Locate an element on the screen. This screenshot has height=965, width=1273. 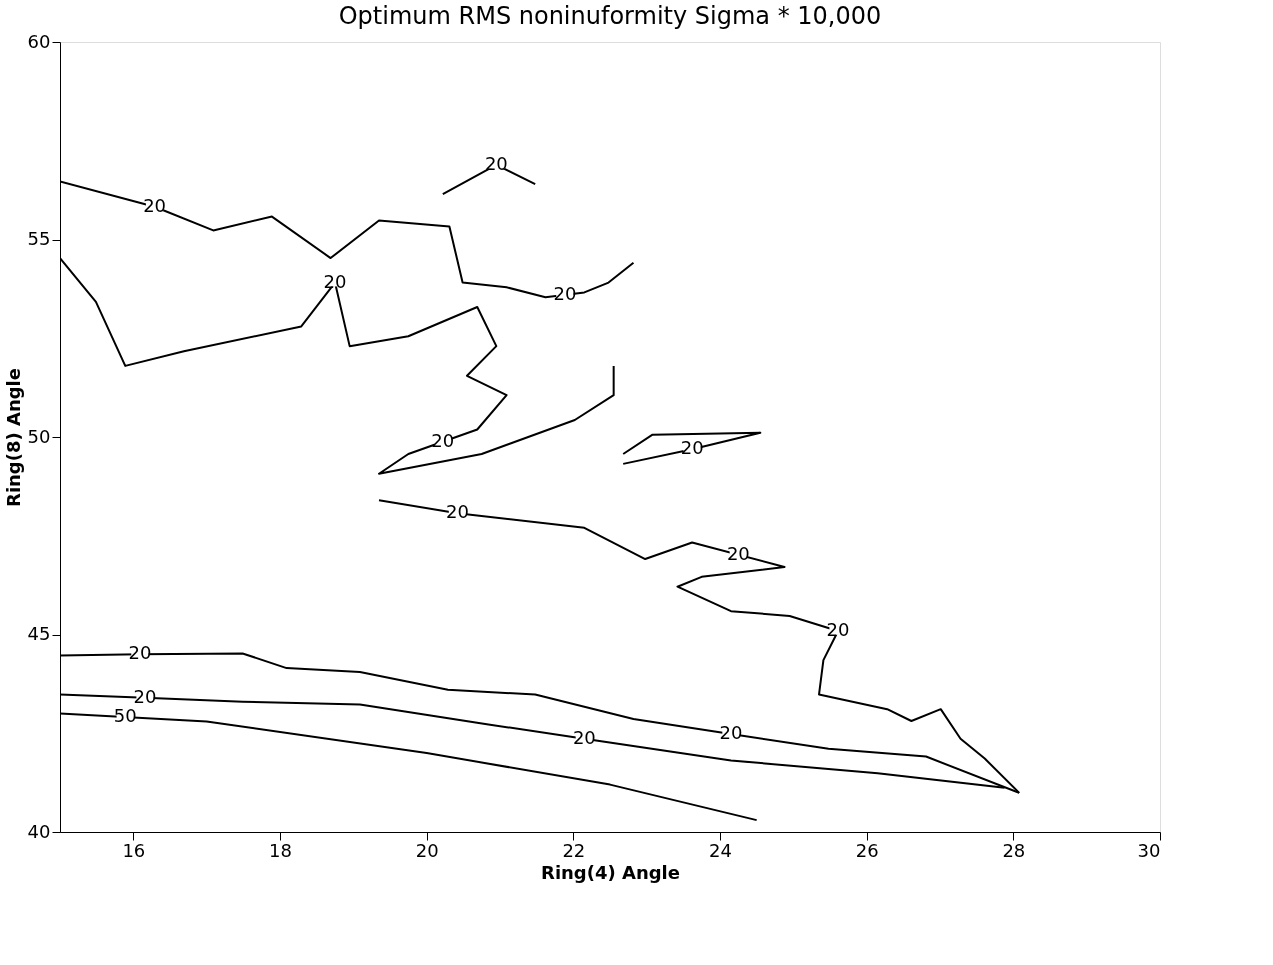
x-tick-label: 30 is located at coordinates (1149, 850).